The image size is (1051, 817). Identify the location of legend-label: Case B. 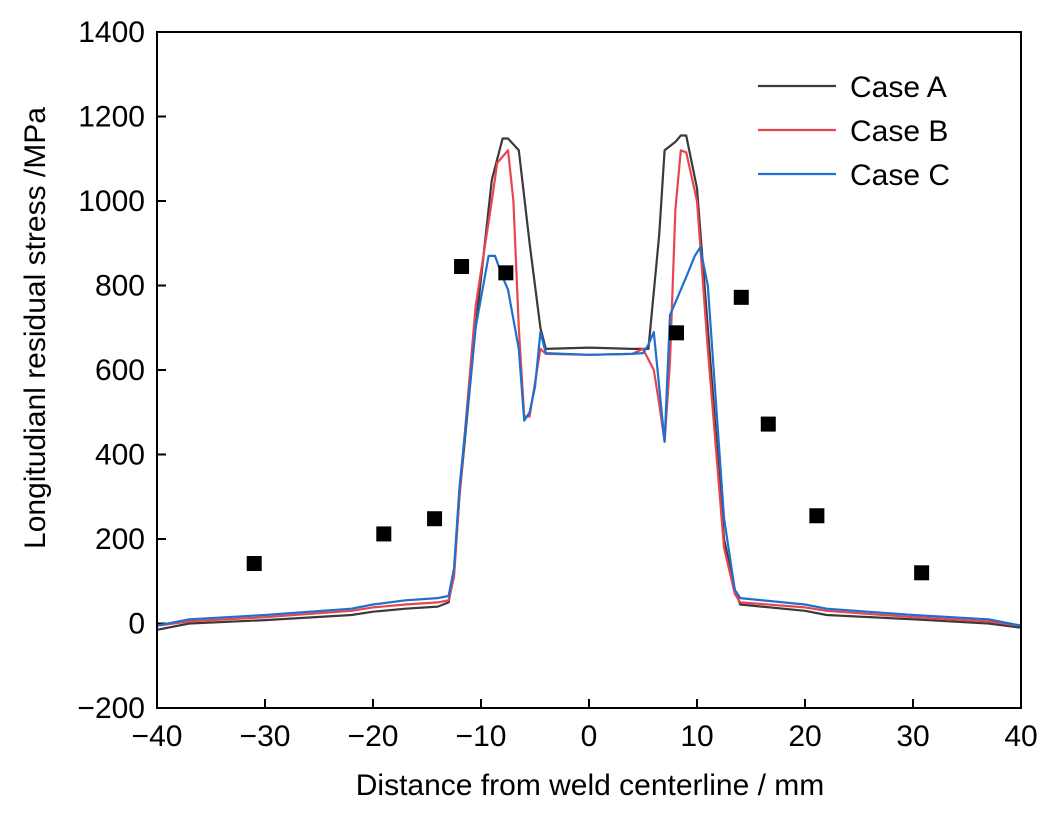
(899, 131).